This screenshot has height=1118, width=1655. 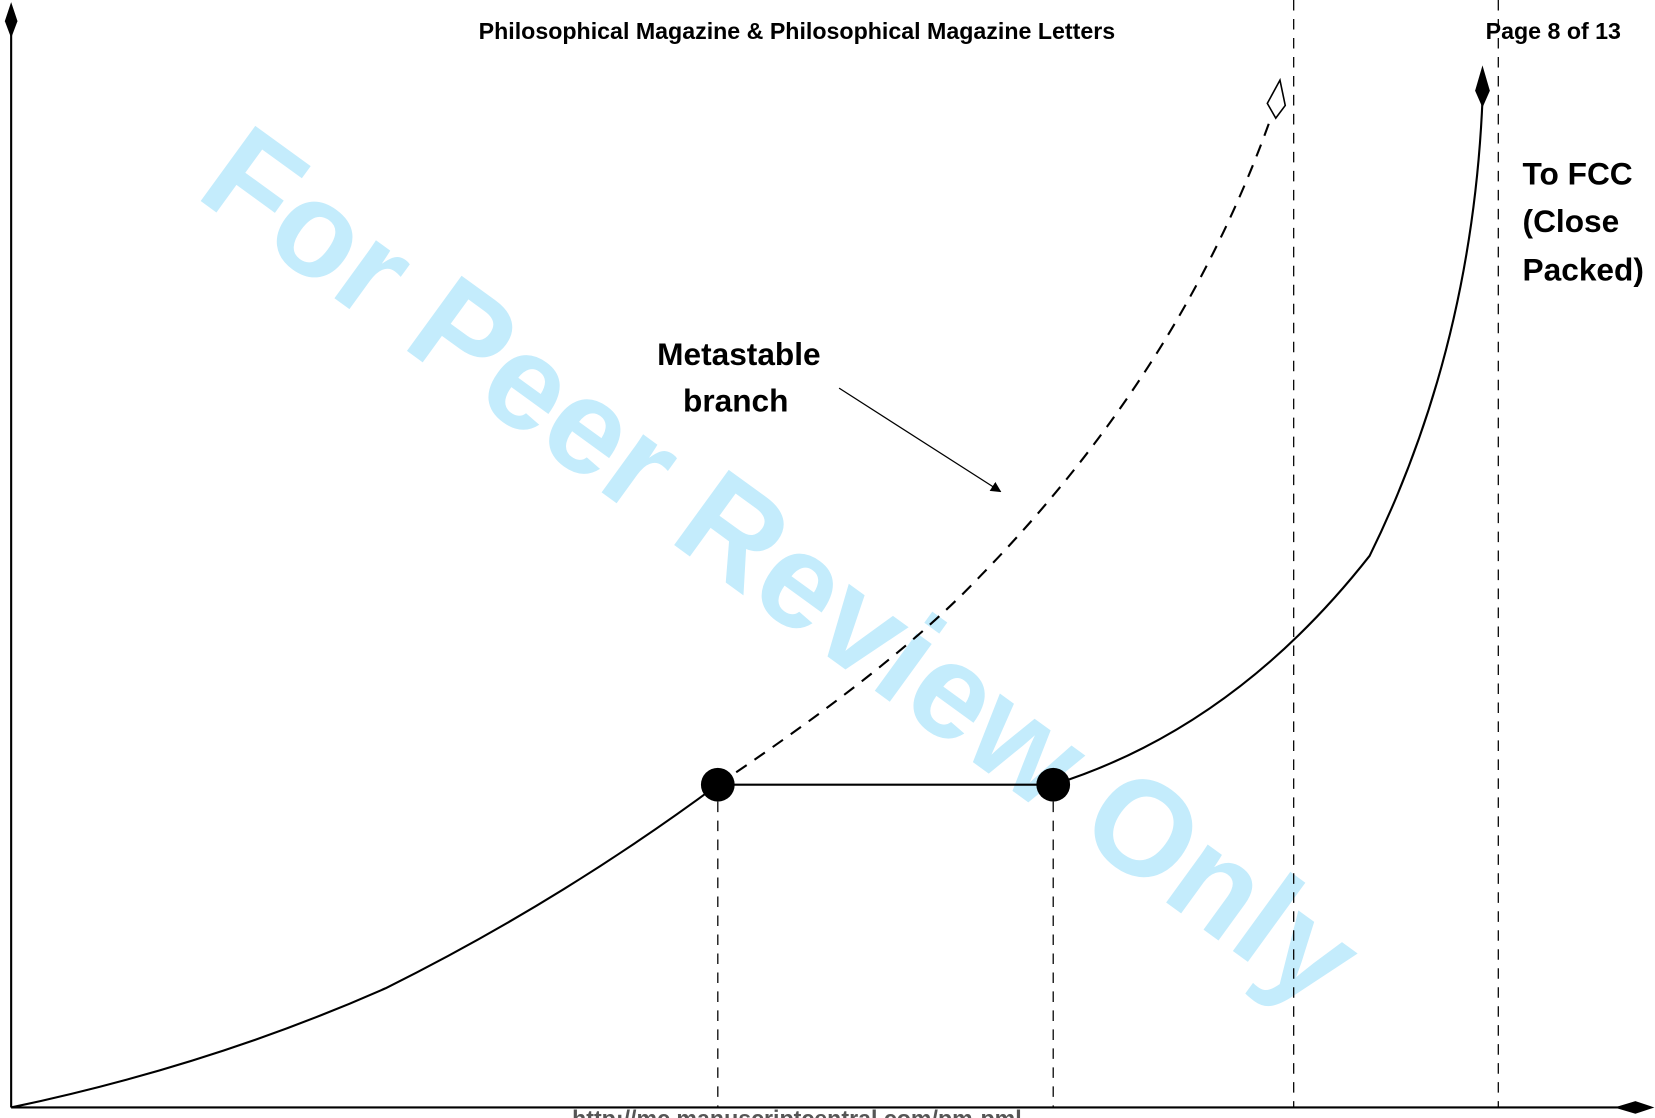 What do you see at coordinates (1634, 1107) in the screenshot?
I see `x-arrow` at bounding box center [1634, 1107].